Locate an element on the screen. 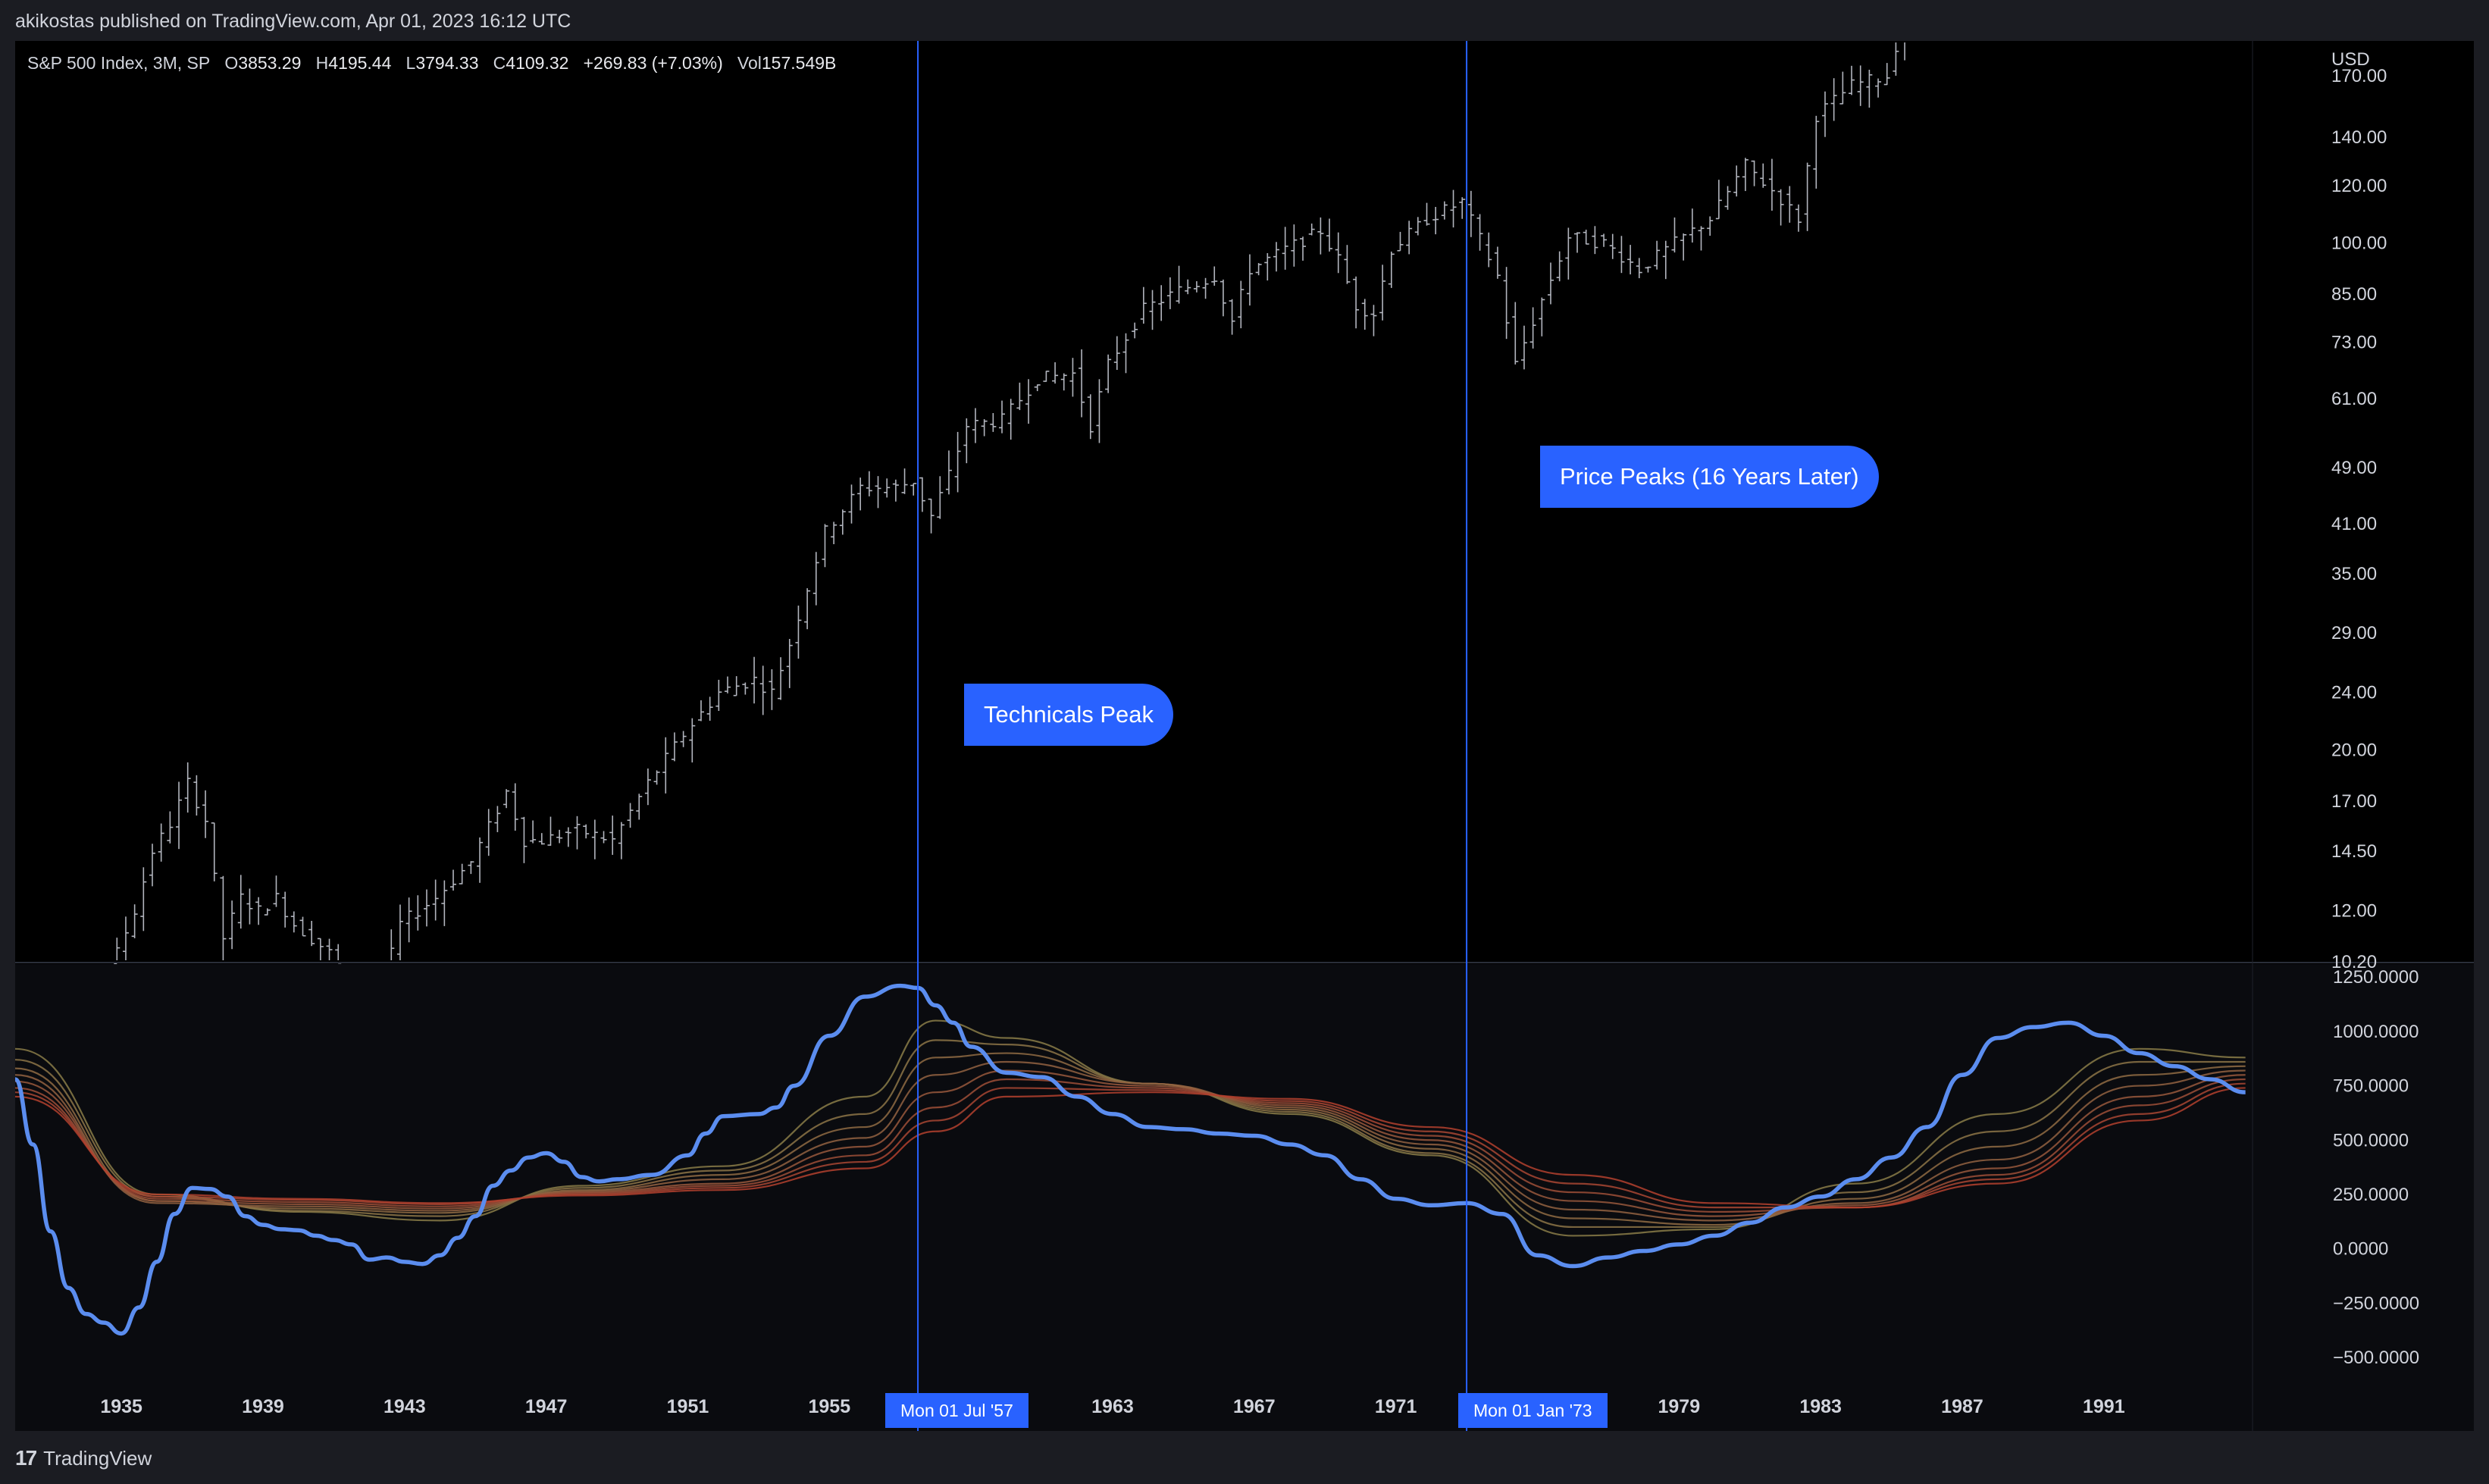 This screenshot has width=2489, height=1484. oscillator-axis-tick: 750.0000 is located at coordinates (2371, 1087).